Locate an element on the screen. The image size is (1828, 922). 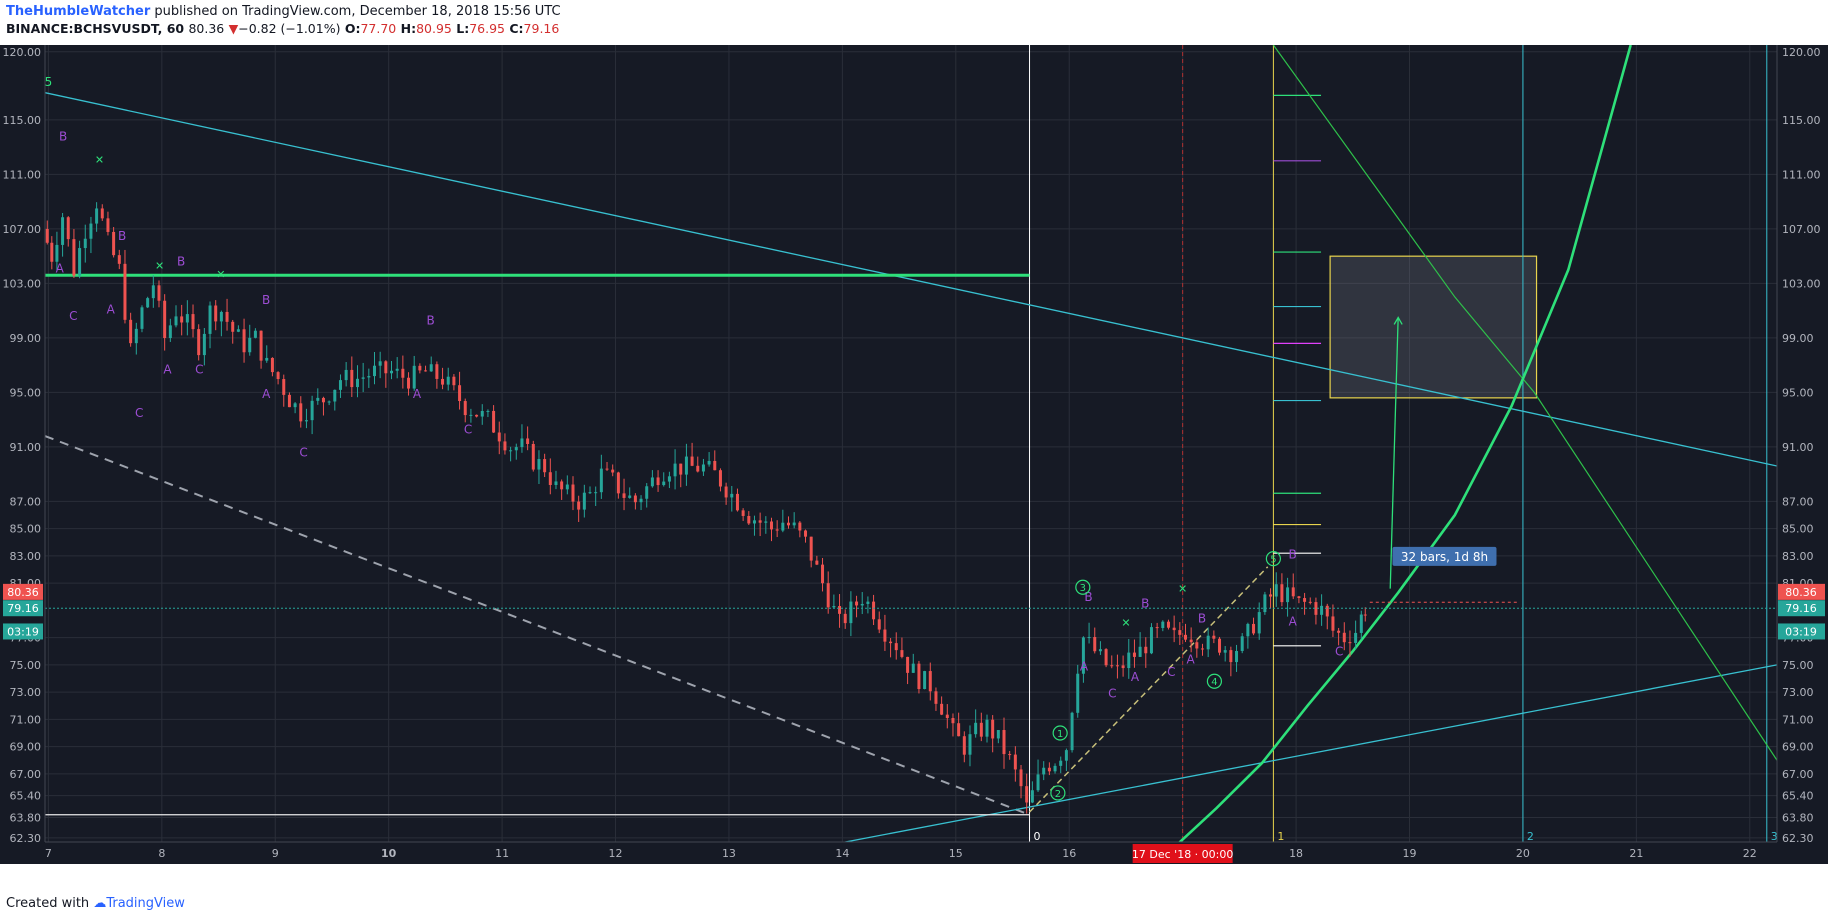
down-arrow-icon: ▼ is located at coordinates (233, 28).